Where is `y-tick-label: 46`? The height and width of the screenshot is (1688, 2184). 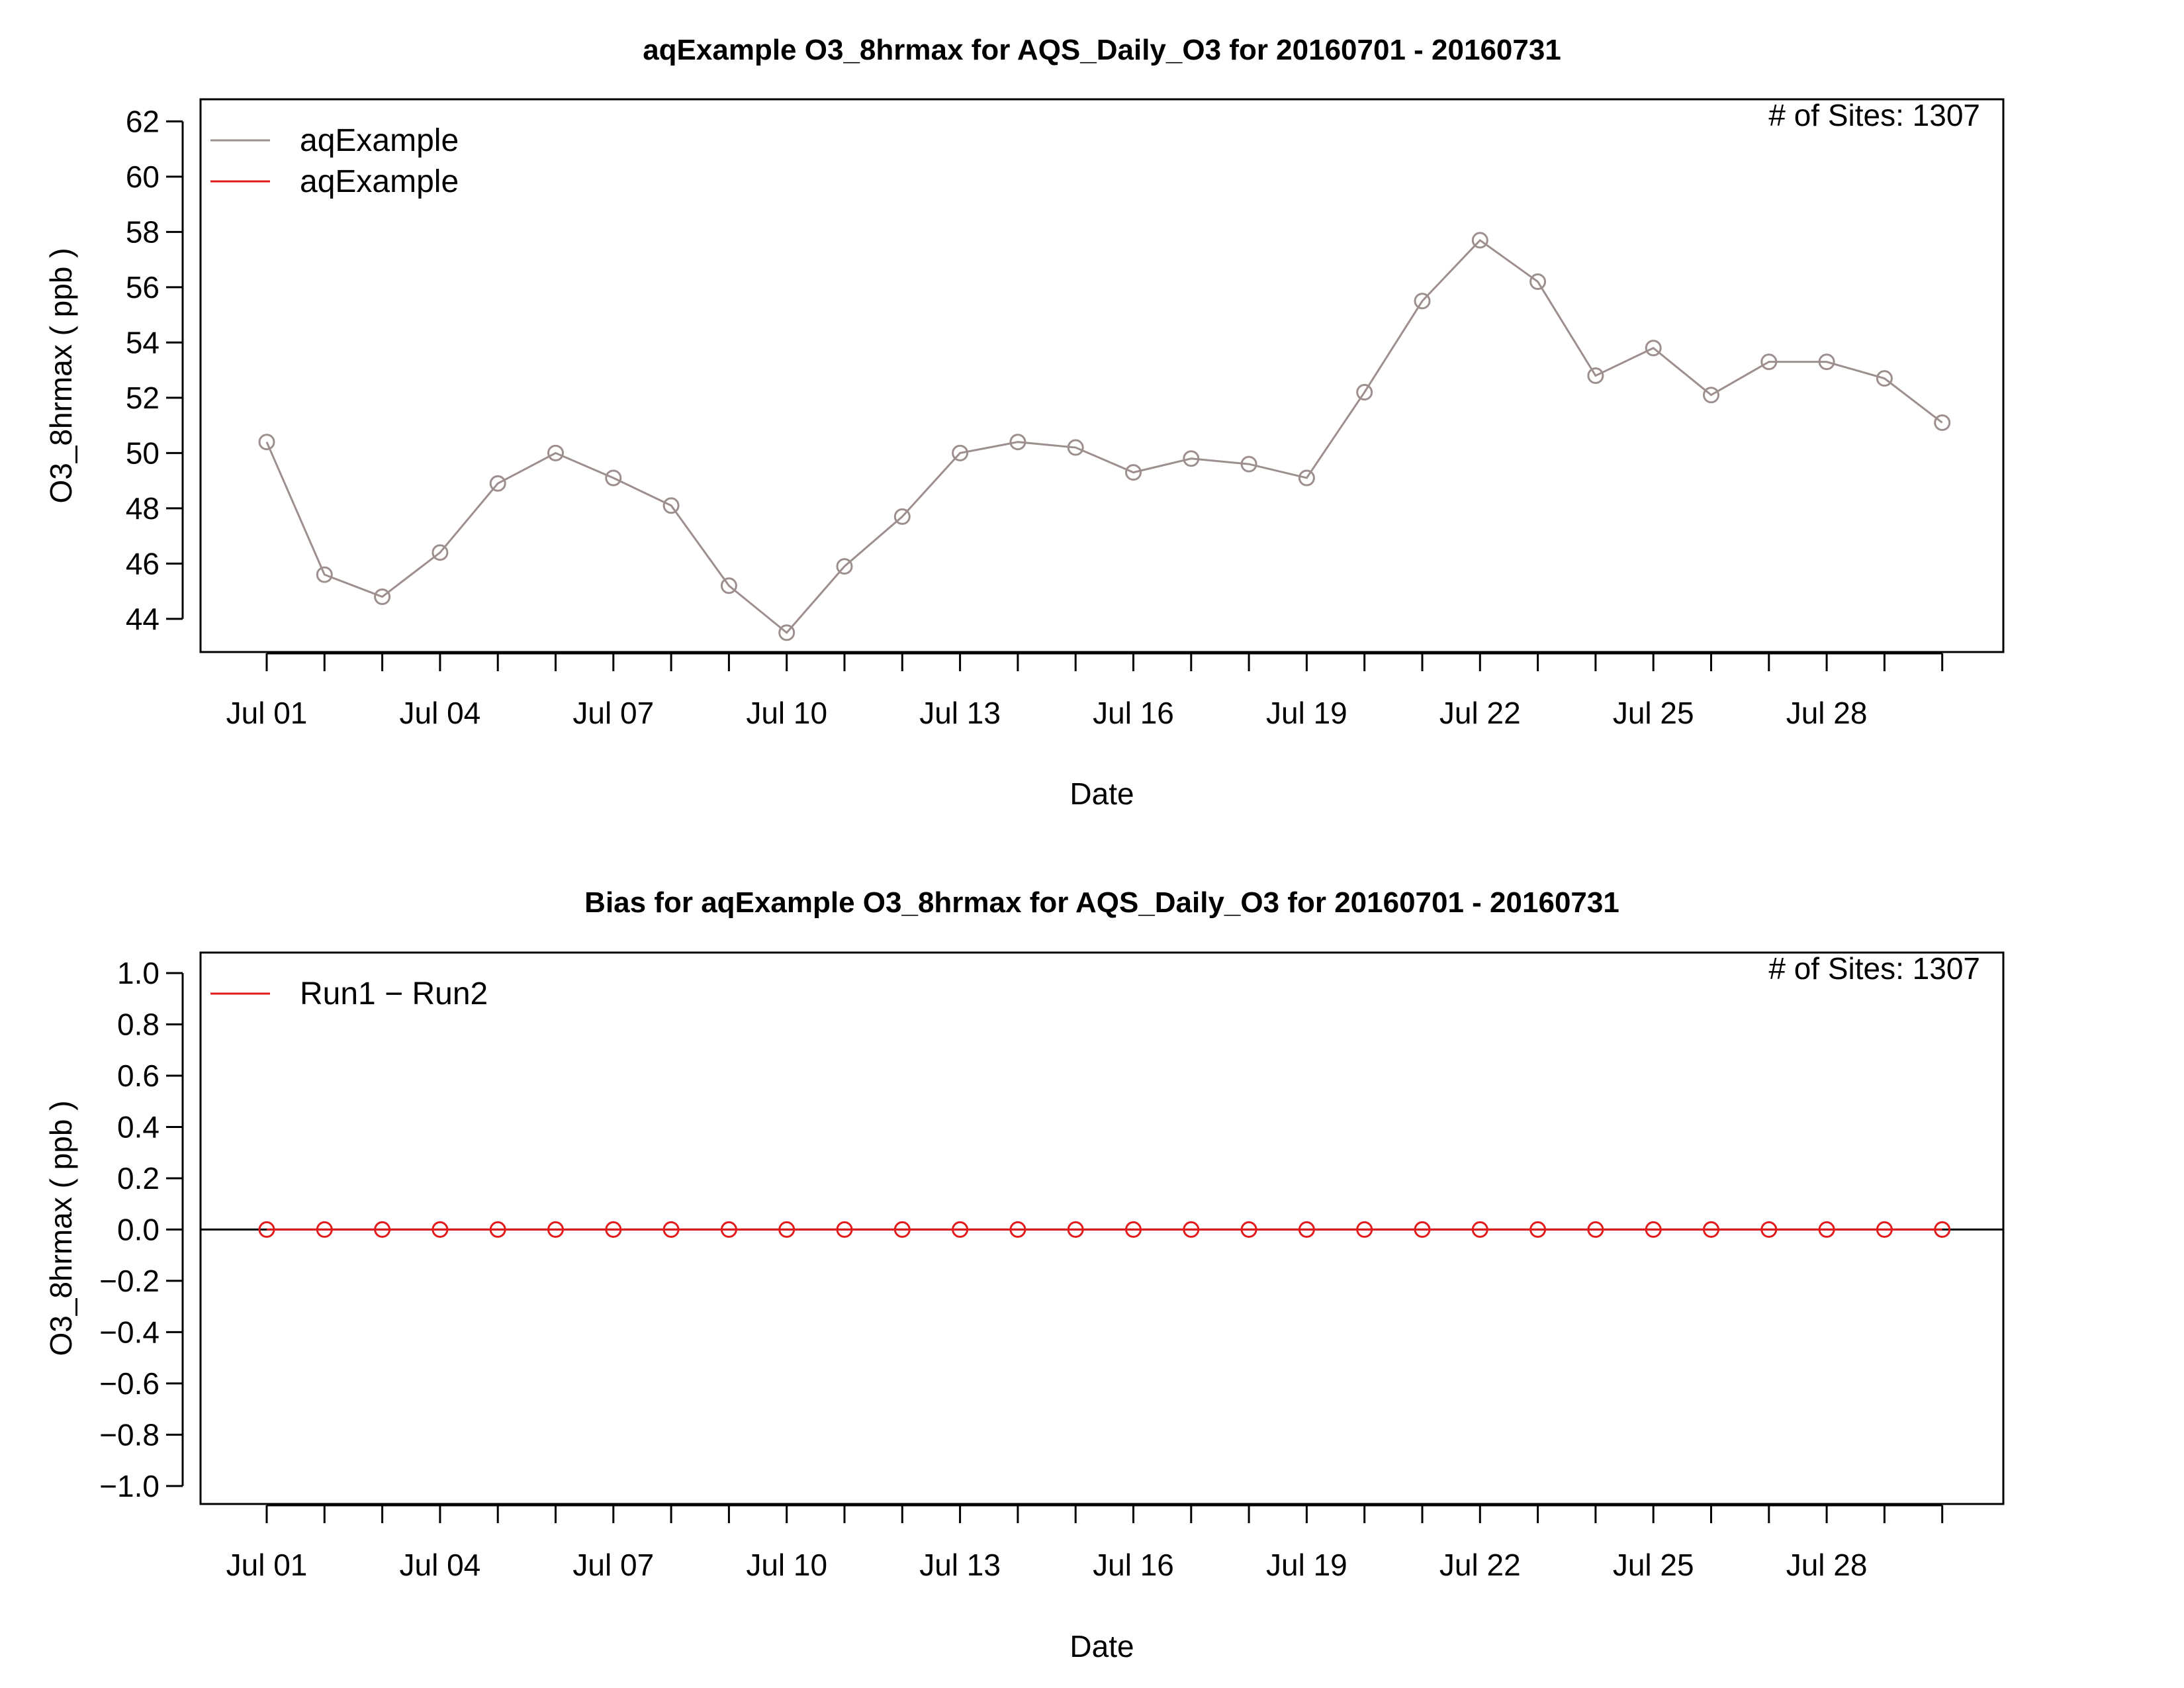 y-tick-label: 46 is located at coordinates (142, 563).